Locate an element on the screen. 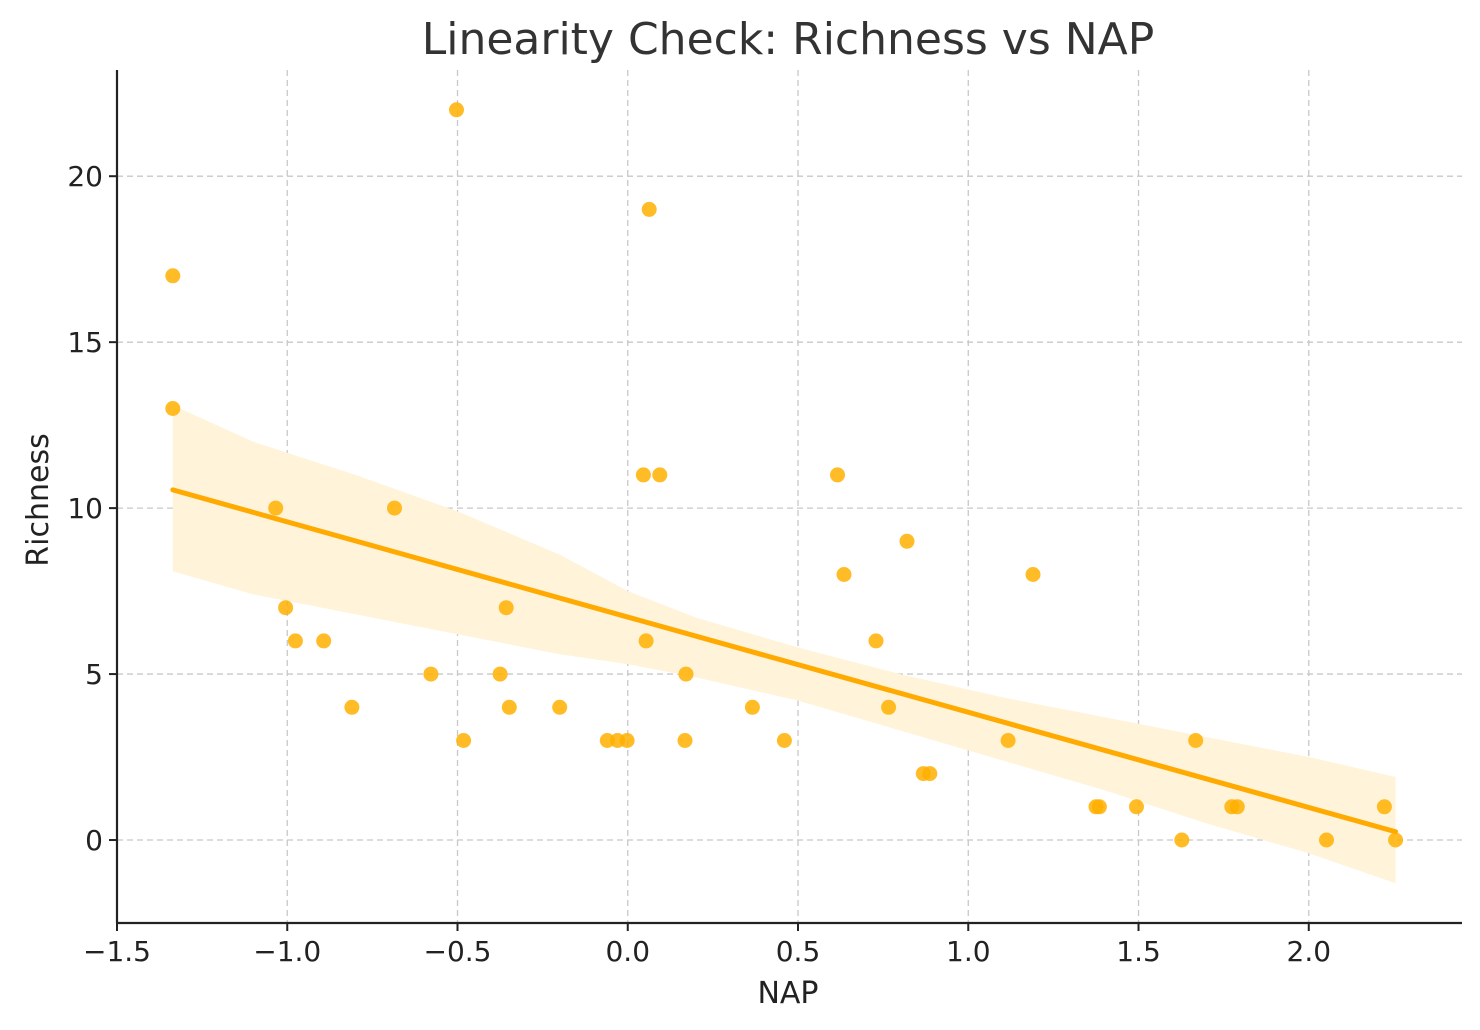 The height and width of the screenshot is (1030, 1480). x-tick-label: −1.5 is located at coordinates (117, 951).